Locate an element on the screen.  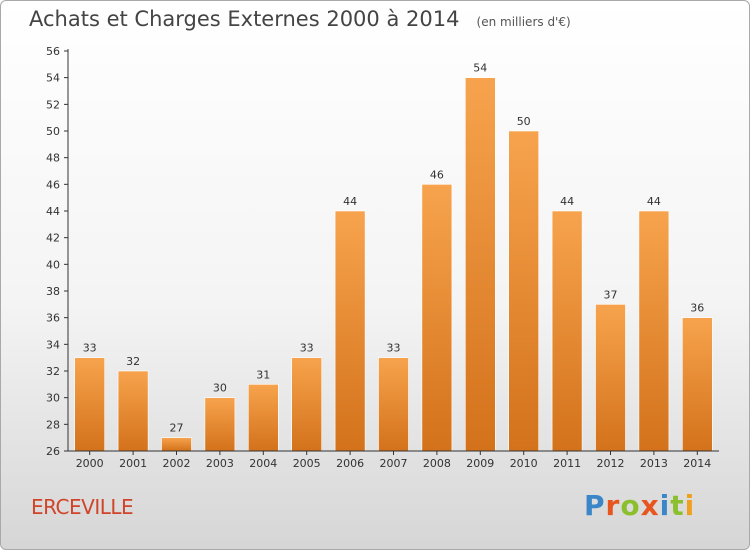
brand-logo-letter: o is located at coordinates (630, 505).